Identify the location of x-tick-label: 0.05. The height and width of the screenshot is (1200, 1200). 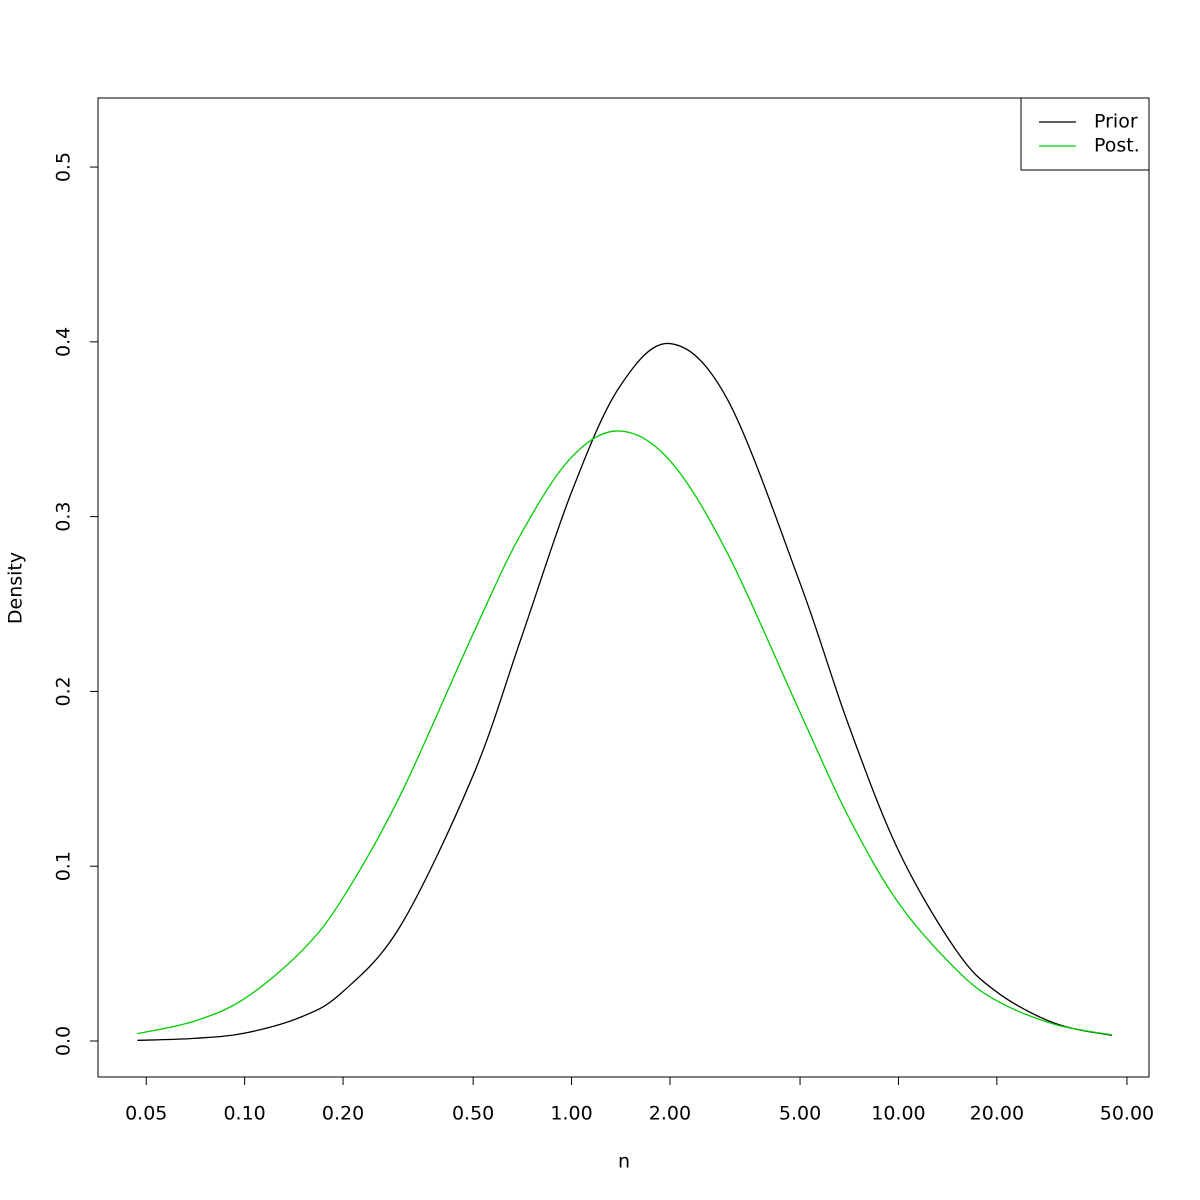
(146, 1114).